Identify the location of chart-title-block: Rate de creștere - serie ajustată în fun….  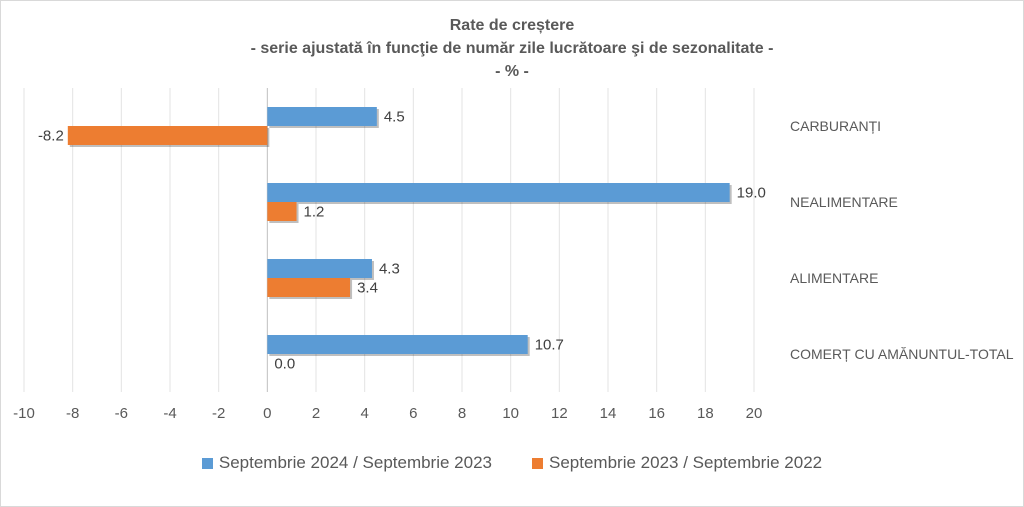
(512, 48).